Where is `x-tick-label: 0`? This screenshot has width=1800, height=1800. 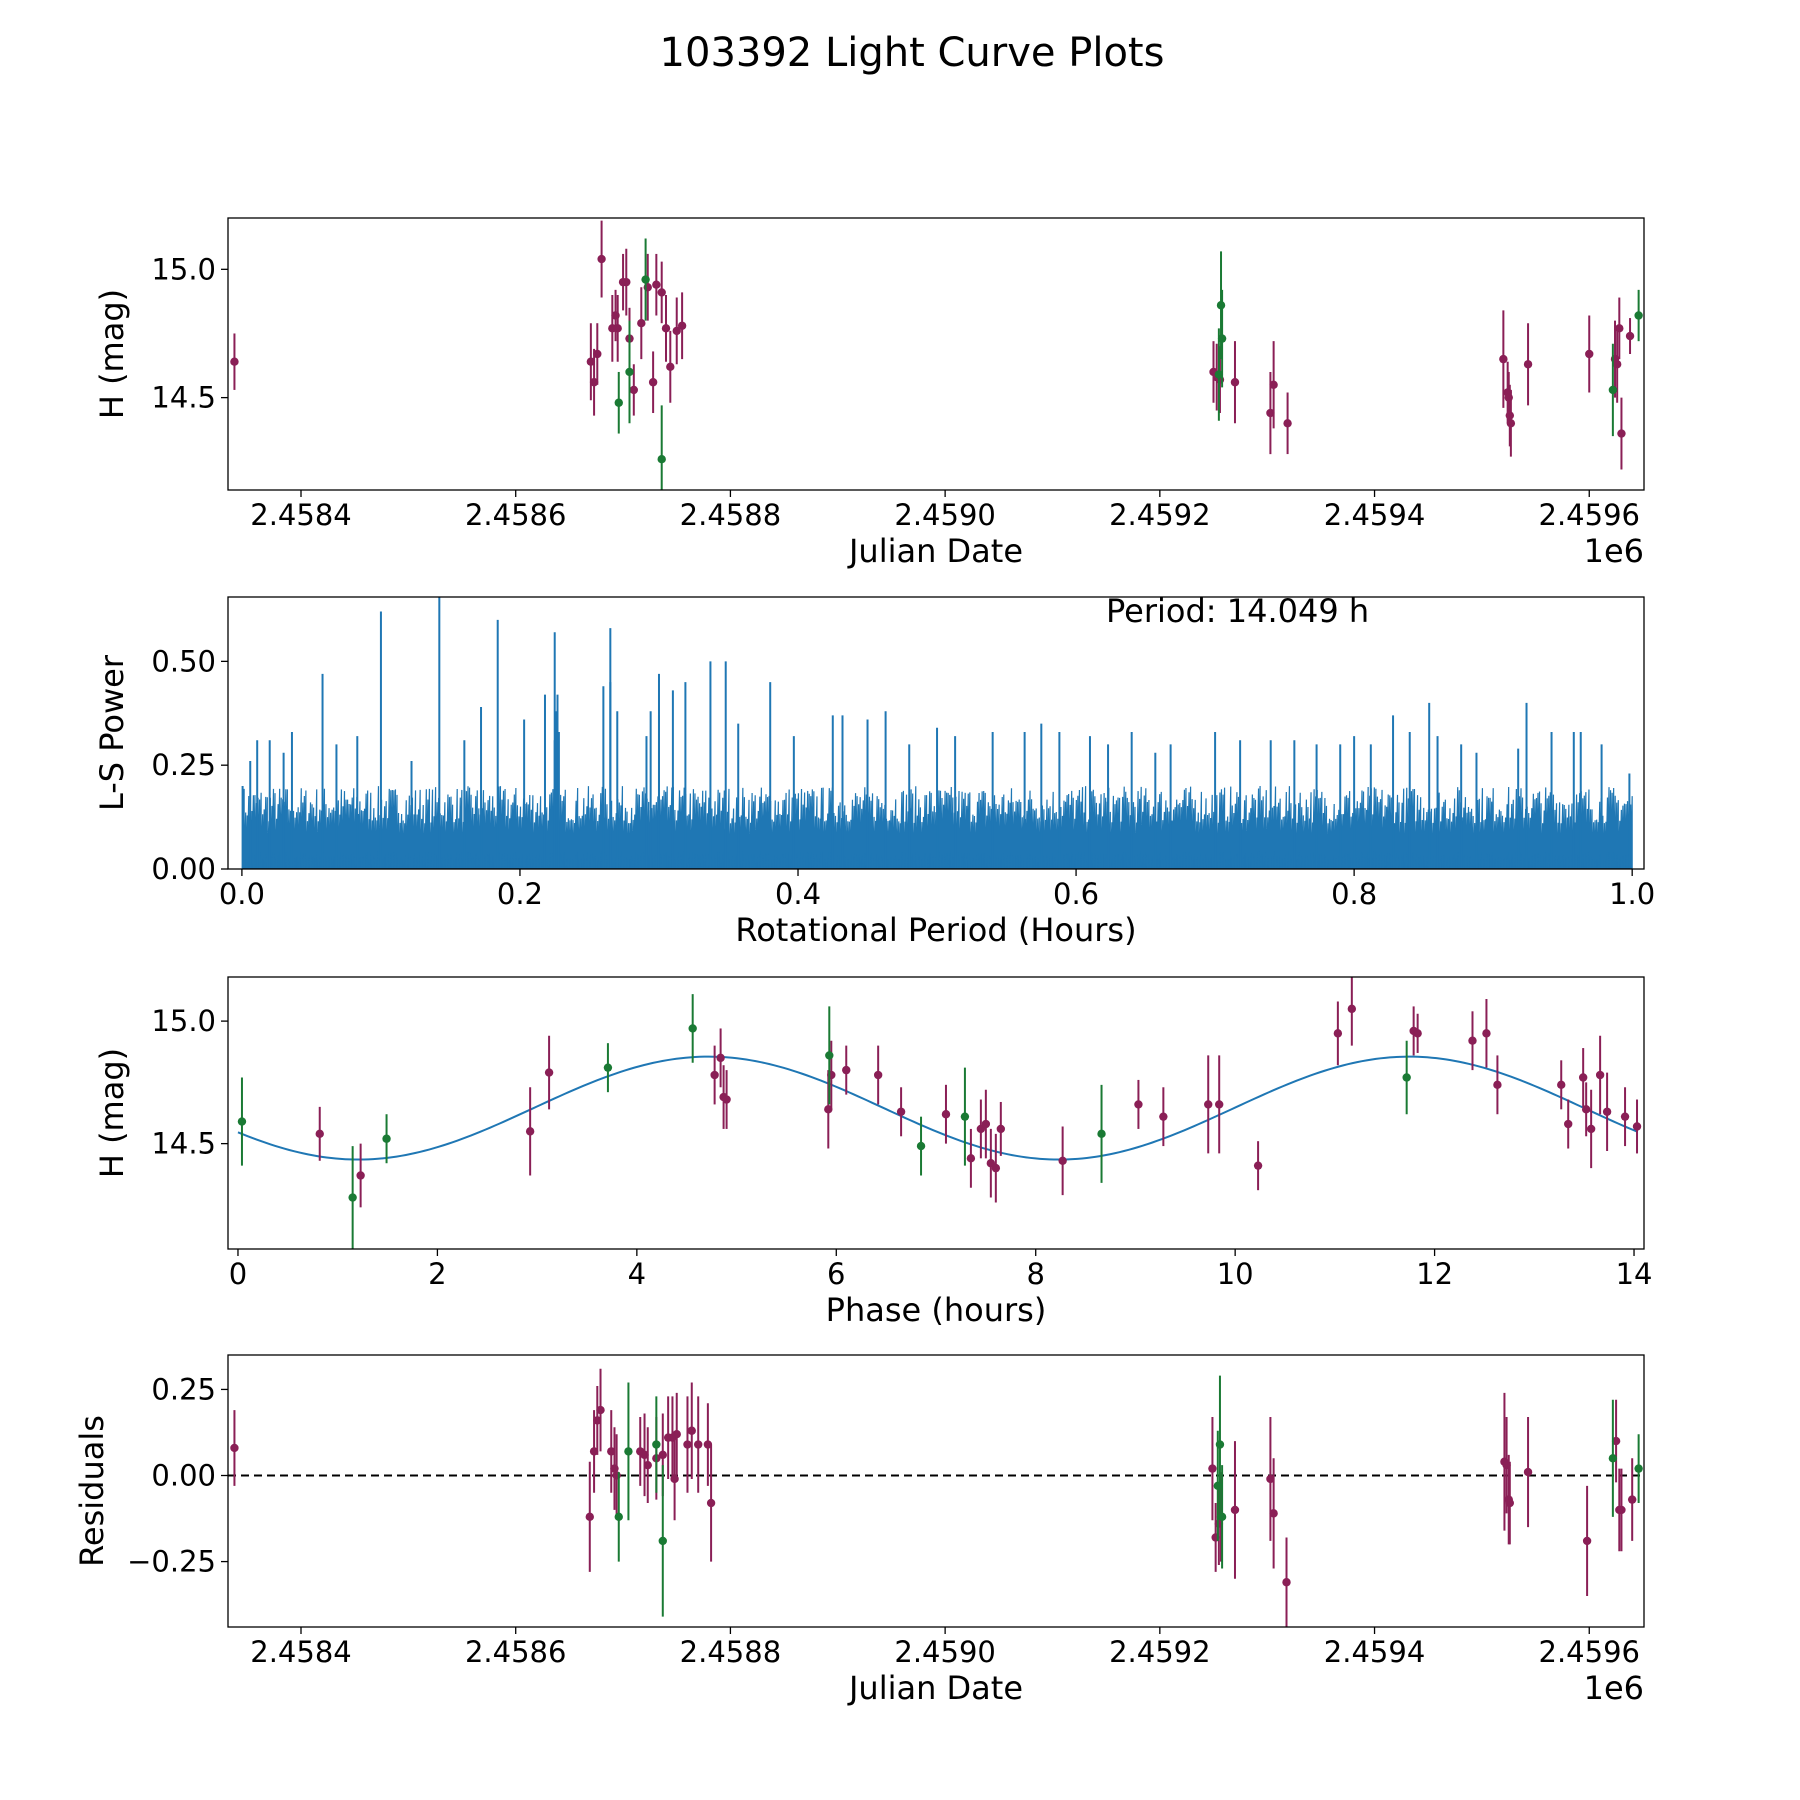
x-tick-label: 0 is located at coordinates (238, 1274).